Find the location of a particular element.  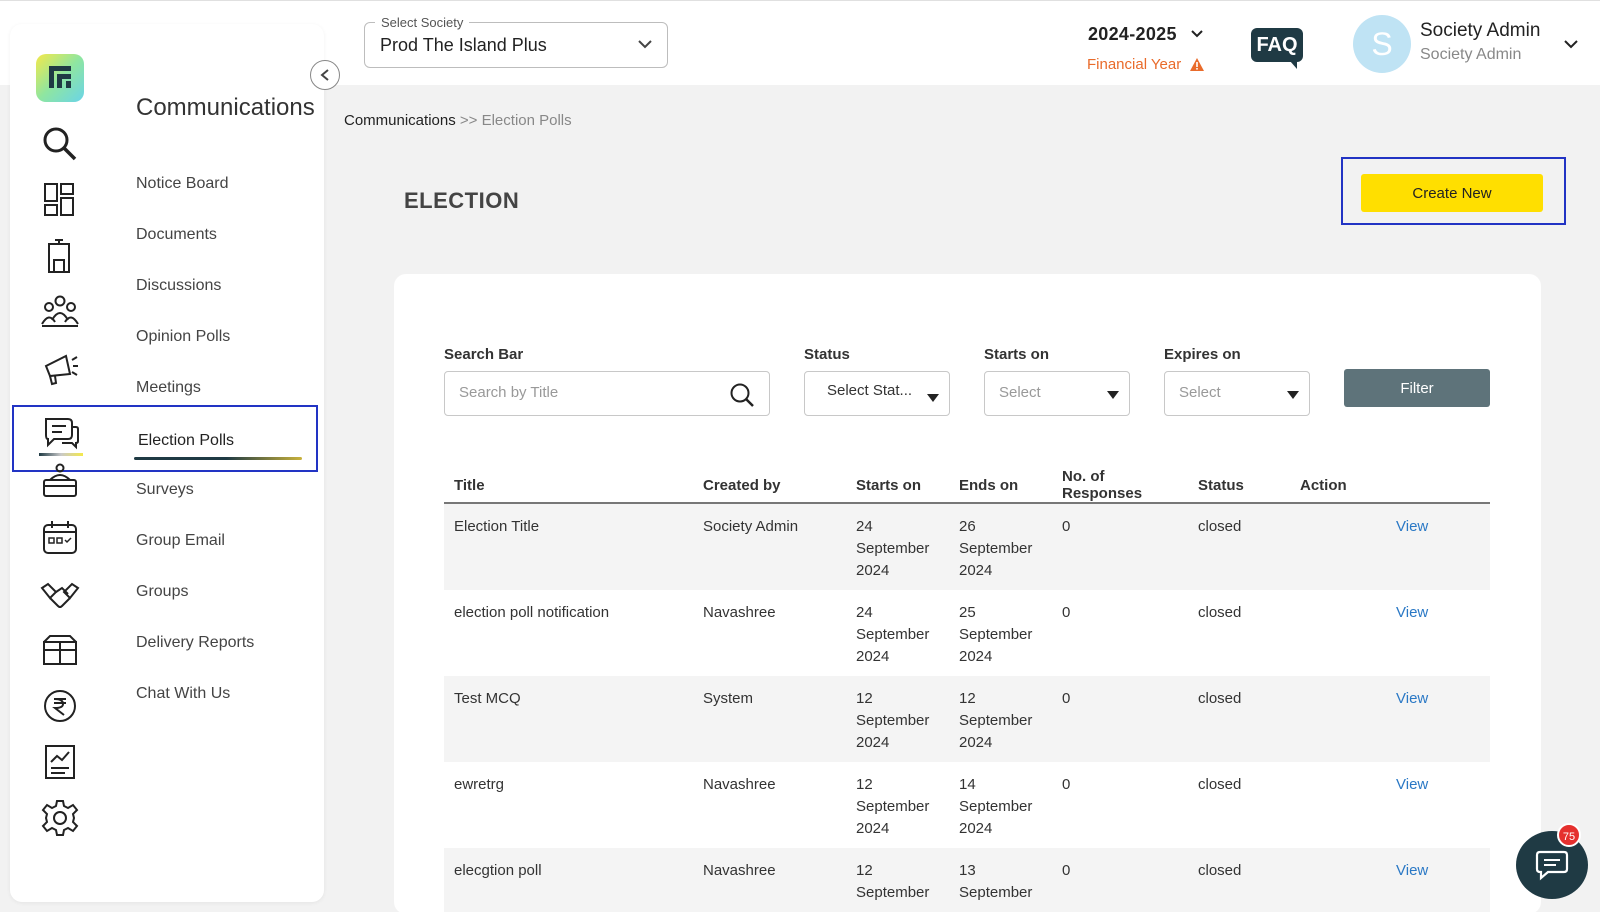

starts-on-select-value: Select is located at coordinates (1020, 392).